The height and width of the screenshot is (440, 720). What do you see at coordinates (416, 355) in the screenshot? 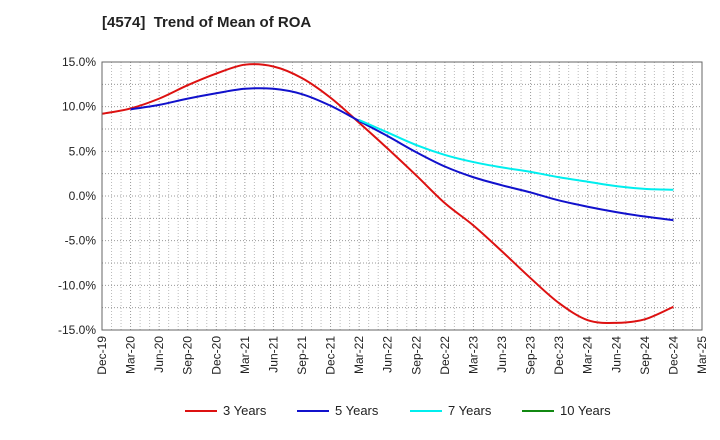
I see `x-tick-label: Sep-22` at bounding box center [416, 355].